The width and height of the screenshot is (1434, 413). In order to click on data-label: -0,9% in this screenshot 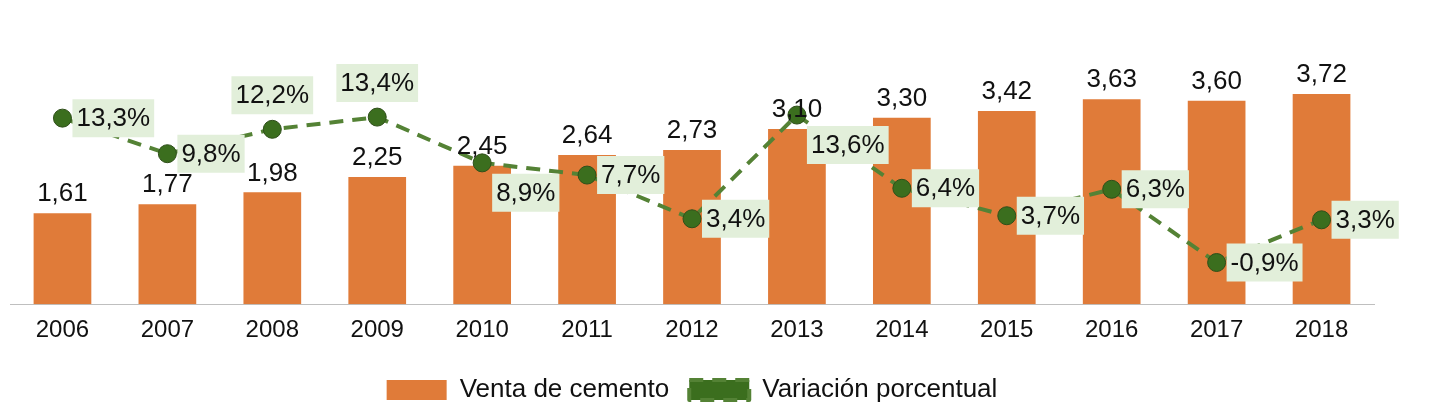, I will do `click(1264, 261)`.